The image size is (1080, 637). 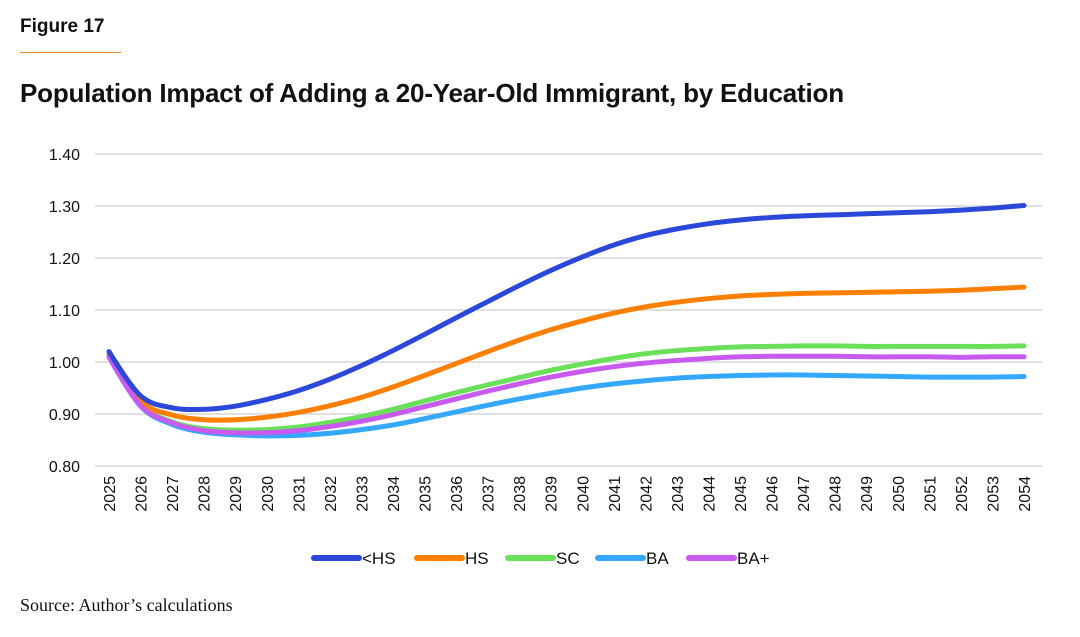 What do you see at coordinates (268, 494) in the screenshot?
I see `x-tick-label: 2030` at bounding box center [268, 494].